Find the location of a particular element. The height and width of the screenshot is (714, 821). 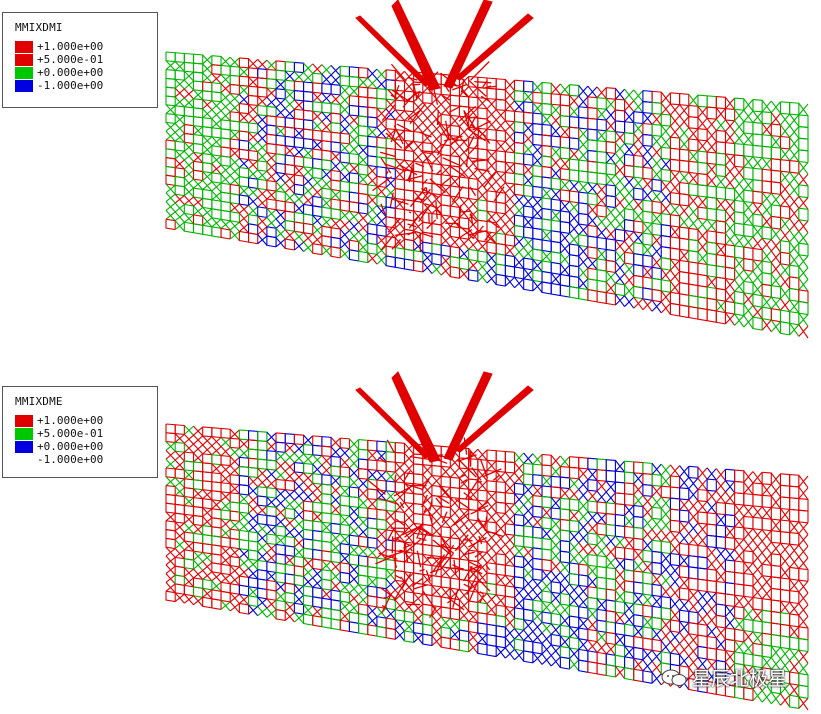

watermark-text: 星辰北极星 is located at coordinates (740, 679).